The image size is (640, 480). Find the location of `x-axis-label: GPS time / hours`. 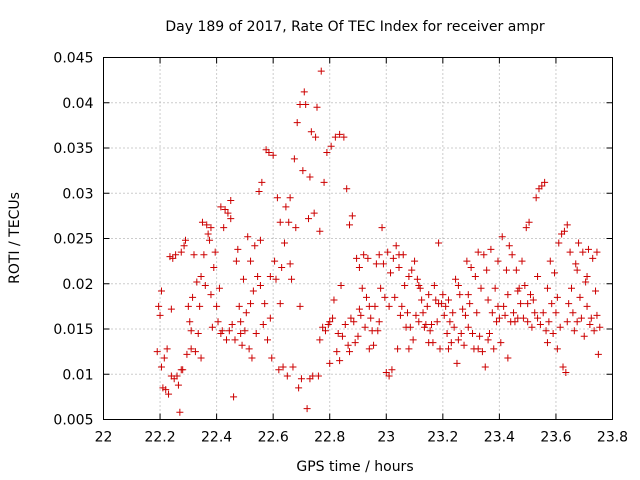

x-axis-label: GPS time / hours is located at coordinates (354, 467).